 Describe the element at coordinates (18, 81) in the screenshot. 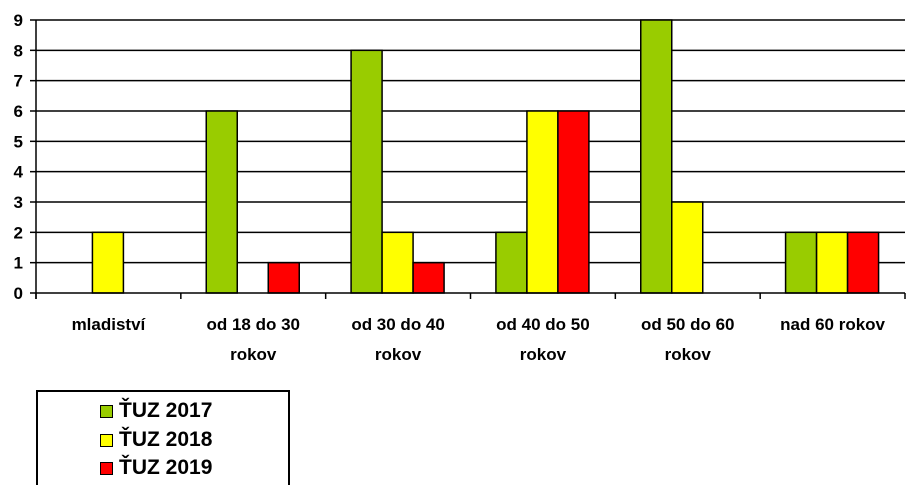

I see `y-tick-label-7: 7` at that location.